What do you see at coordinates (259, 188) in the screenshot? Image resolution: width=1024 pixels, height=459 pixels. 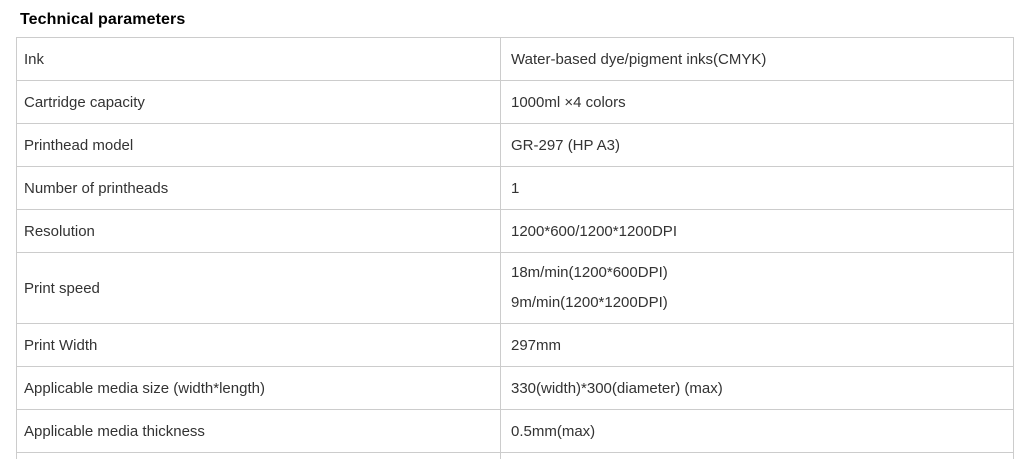 I see `parameter-name-cell: Number of printheads` at bounding box center [259, 188].